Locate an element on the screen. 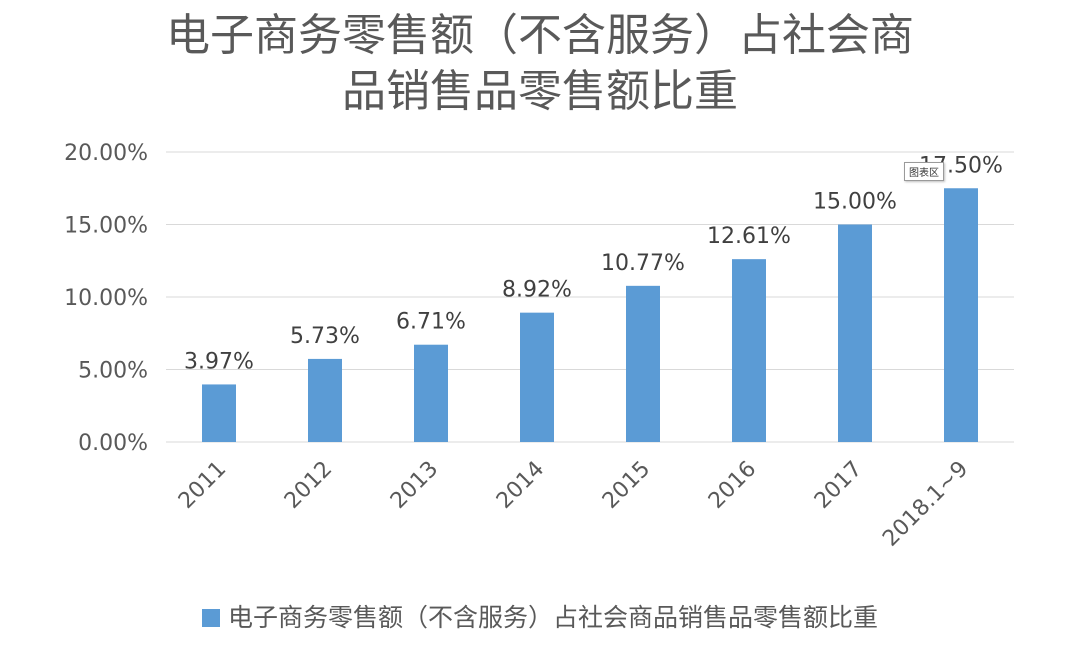 The height and width of the screenshot is (651, 1080). x-tick-label: 2017 is located at coordinates (838, 485).